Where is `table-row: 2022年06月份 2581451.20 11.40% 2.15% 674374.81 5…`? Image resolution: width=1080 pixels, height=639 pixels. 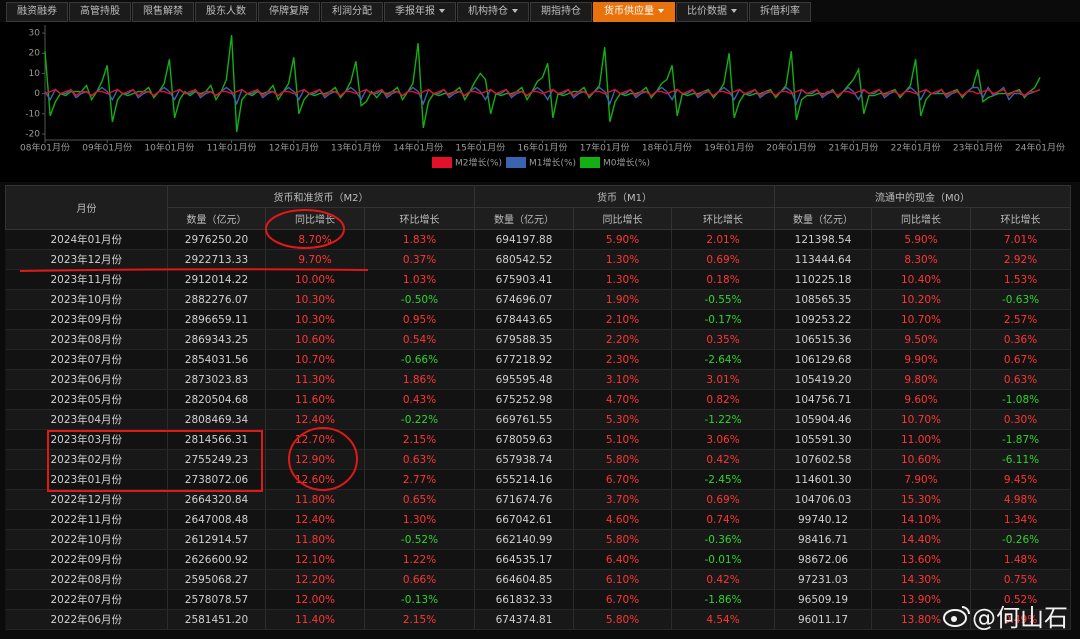
table-row: 2022年06月份 2581451.20 11.40% 2.15% 674374.81 5… is located at coordinates (538, 619).